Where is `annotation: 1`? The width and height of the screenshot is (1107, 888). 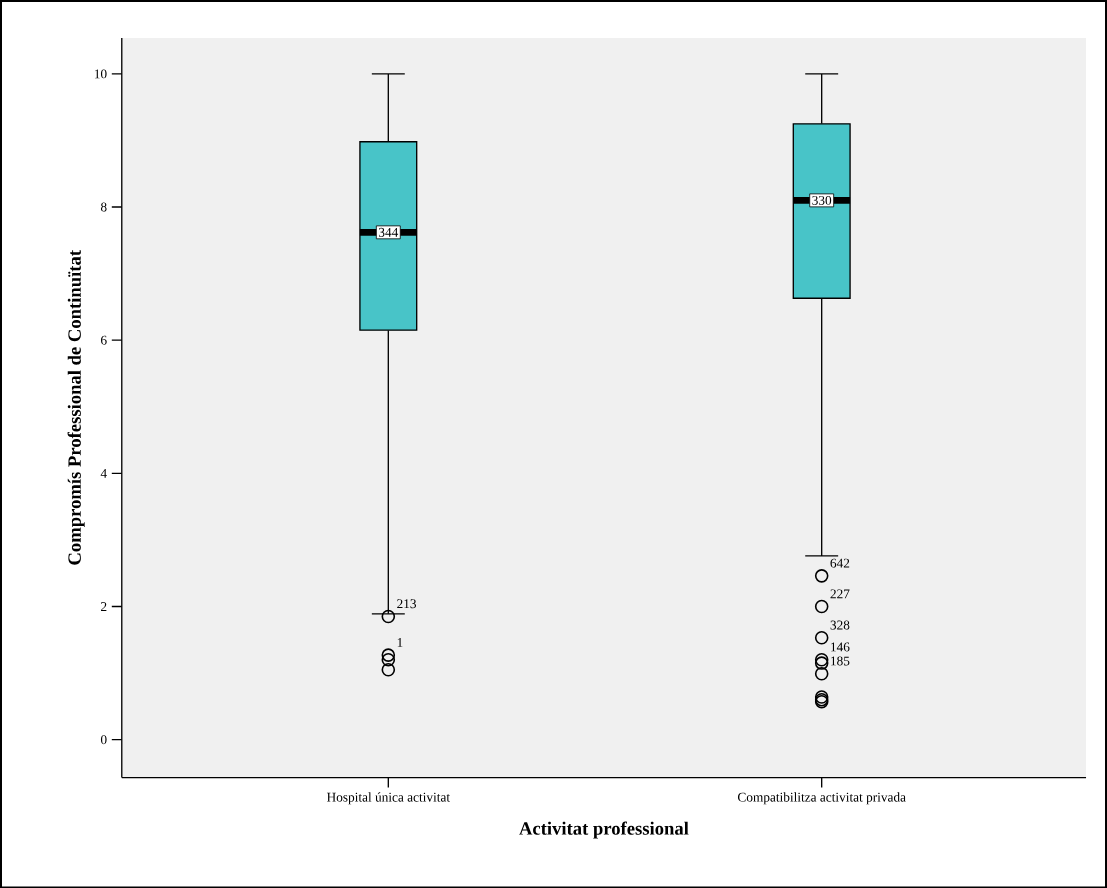
annotation: 1 is located at coordinates (400, 642).